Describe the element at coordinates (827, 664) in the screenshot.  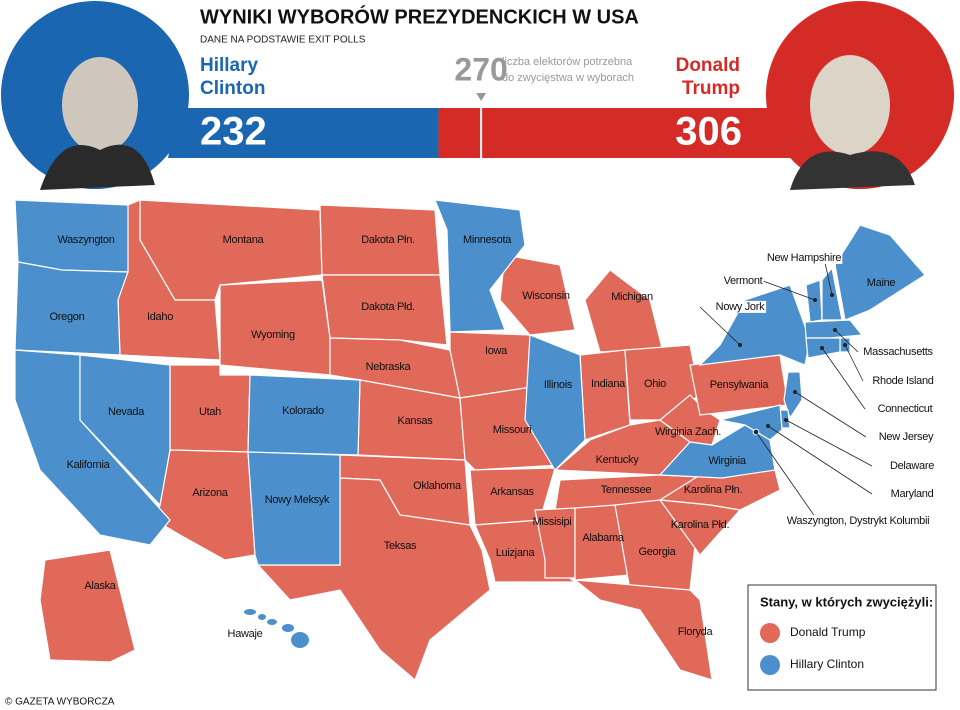
I see `legend-label: Hillary Clinton` at that location.